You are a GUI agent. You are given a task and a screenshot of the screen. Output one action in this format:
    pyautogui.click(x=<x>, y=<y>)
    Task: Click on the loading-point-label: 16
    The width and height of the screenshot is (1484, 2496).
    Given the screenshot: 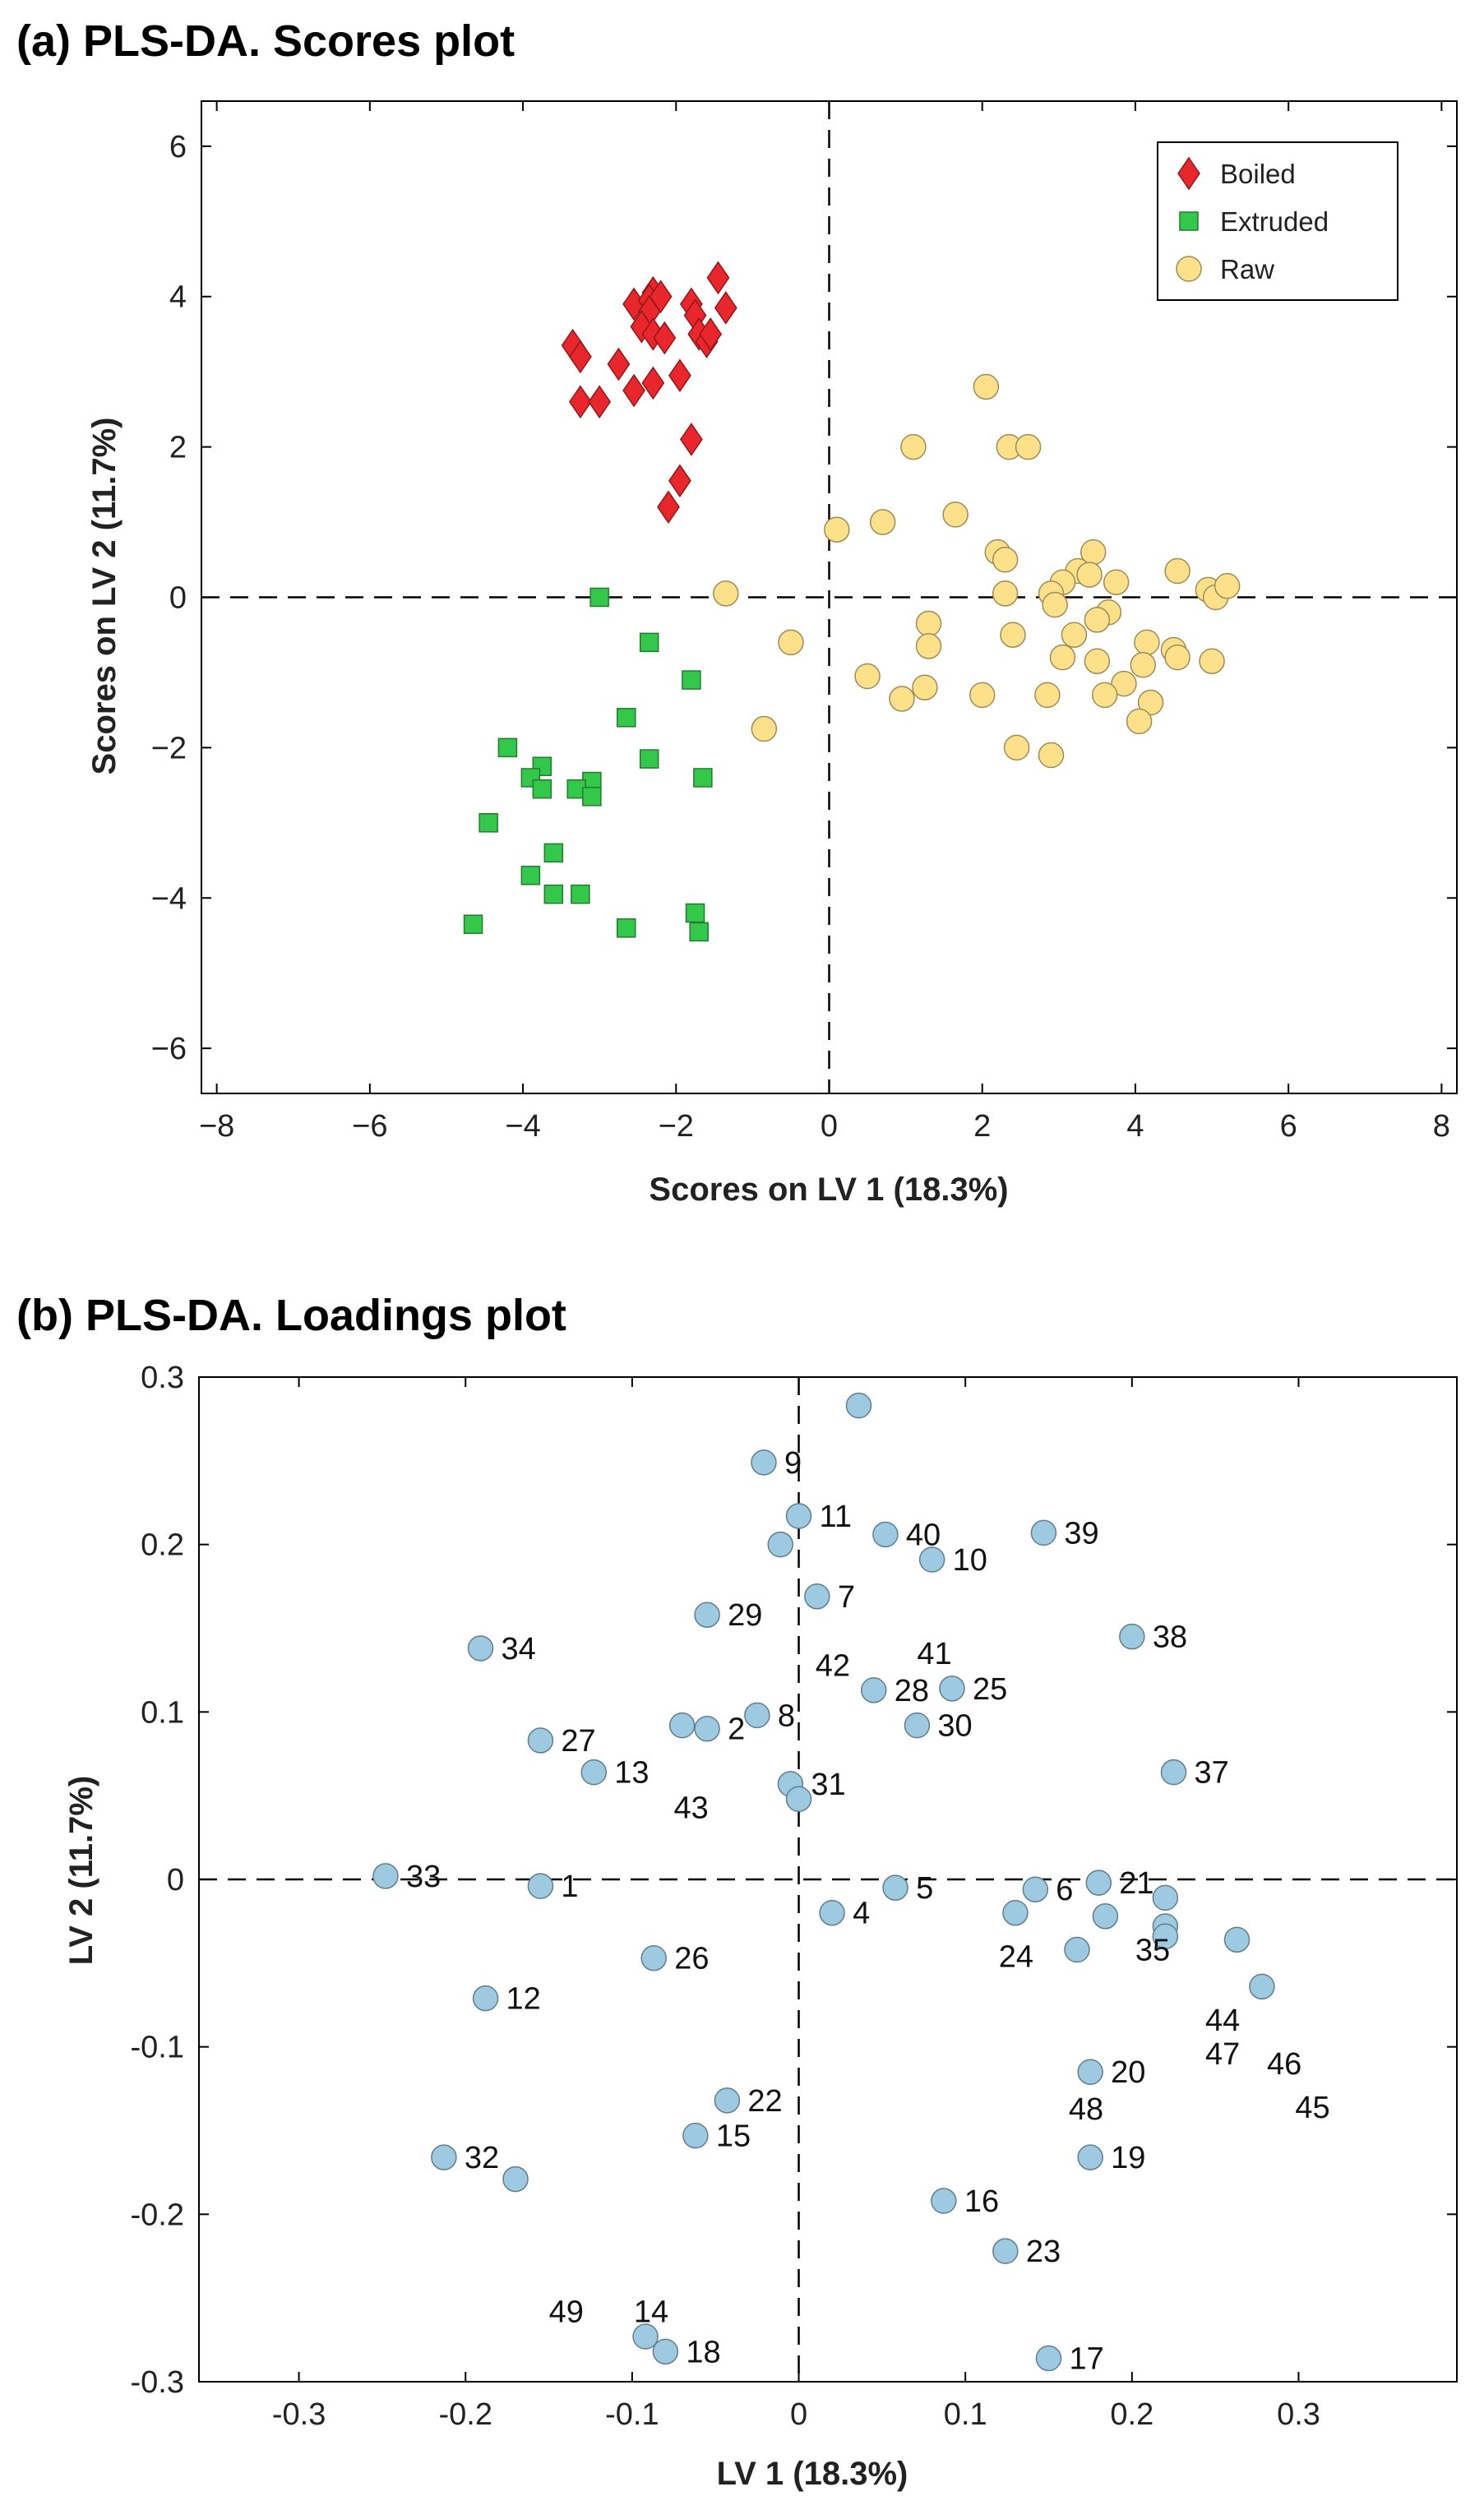 What is the action you would take?
    pyautogui.click(x=981, y=2201)
    